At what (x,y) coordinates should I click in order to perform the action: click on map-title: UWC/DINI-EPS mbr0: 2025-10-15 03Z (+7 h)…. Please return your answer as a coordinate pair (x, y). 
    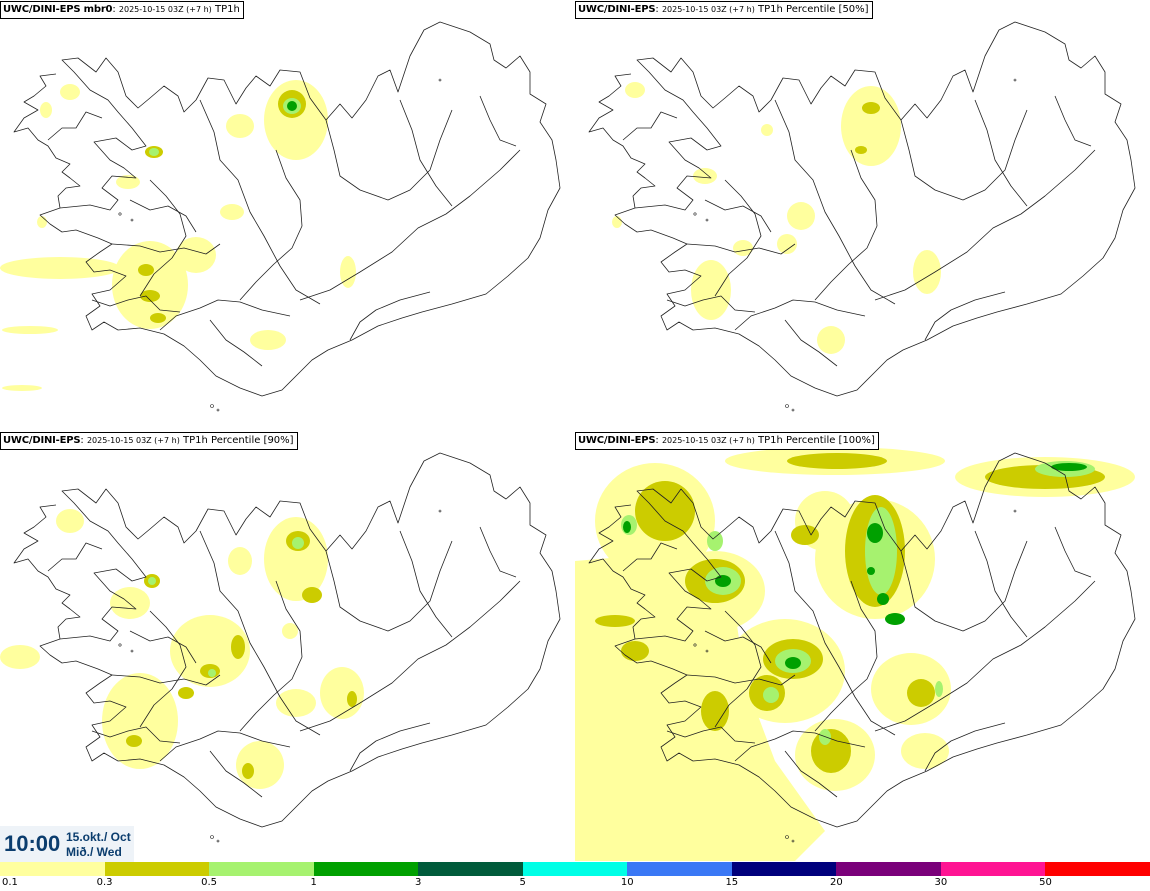
    Looking at the image, I should click on (122, 10).